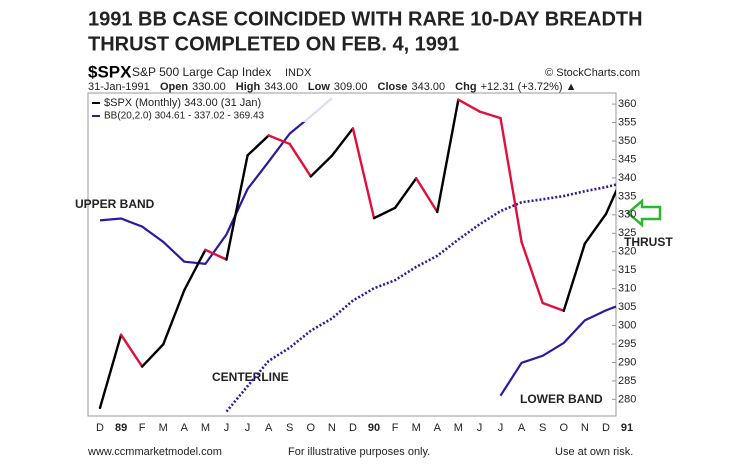 The height and width of the screenshot is (475, 747). What do you see at coordinates (627, 141) in the screenshot?
I see `y-tick-label: 350` at bounding box center [627, 141].